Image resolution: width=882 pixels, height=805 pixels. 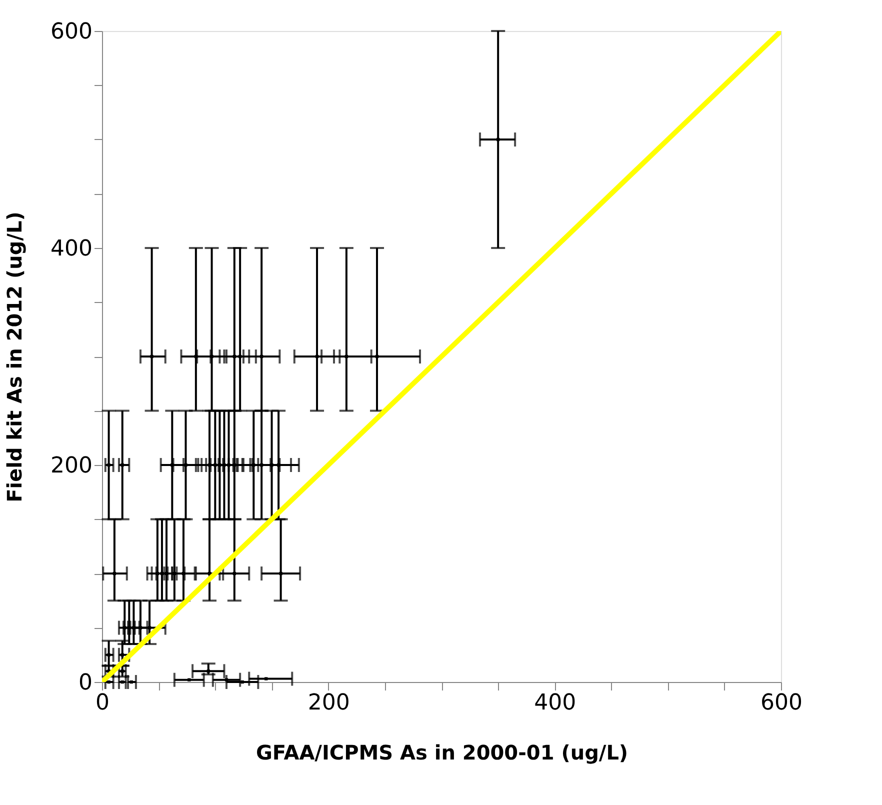 I want to click on x-axis-title: GFAA/ICPMS As in 2000-01 (ug/L), so click(x=442, y=752).